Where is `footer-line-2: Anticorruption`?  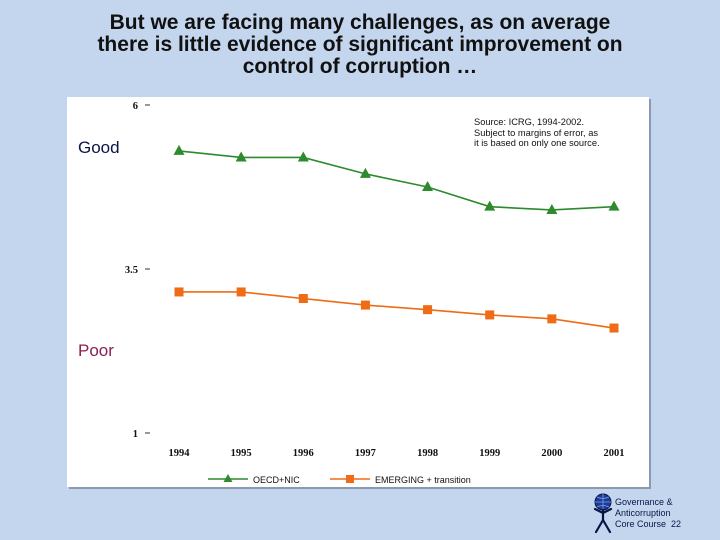 footer-line-2: Anticorruption is located at coordinates (643, 513).